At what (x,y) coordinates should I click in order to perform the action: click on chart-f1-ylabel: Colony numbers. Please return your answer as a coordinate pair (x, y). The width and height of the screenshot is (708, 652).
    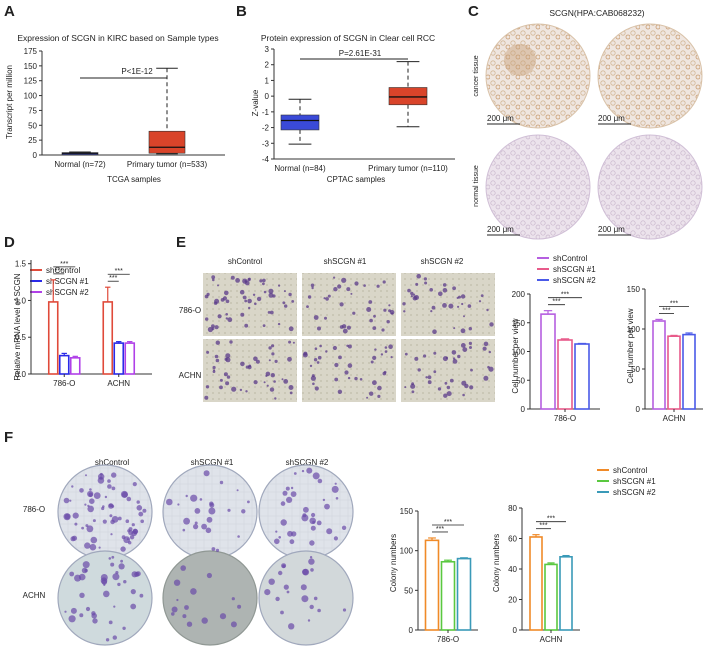
    Looking at the image, I should click on (393, 563).